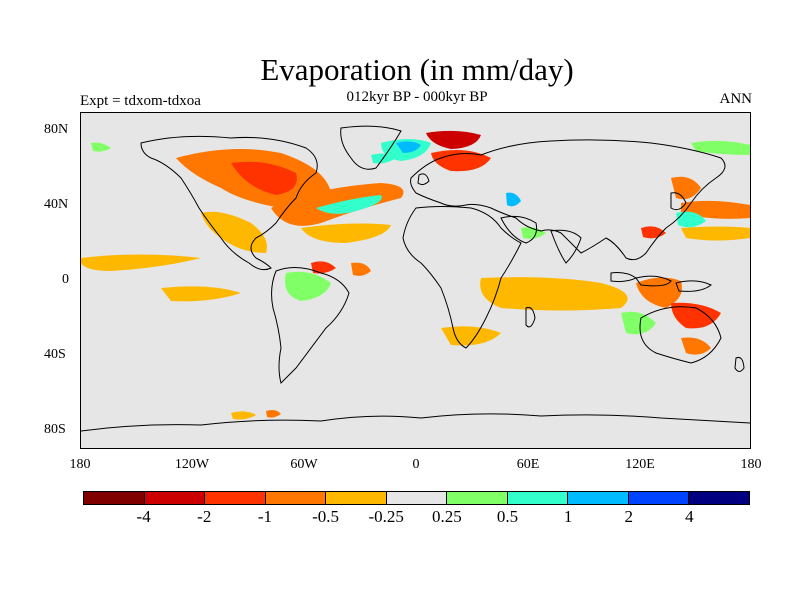 This screenshot has height=600, width=800. What do you see at coordinates (736, 99) in the screenshot?
I see `season-label: ANN` at bounding box center [736, 99].